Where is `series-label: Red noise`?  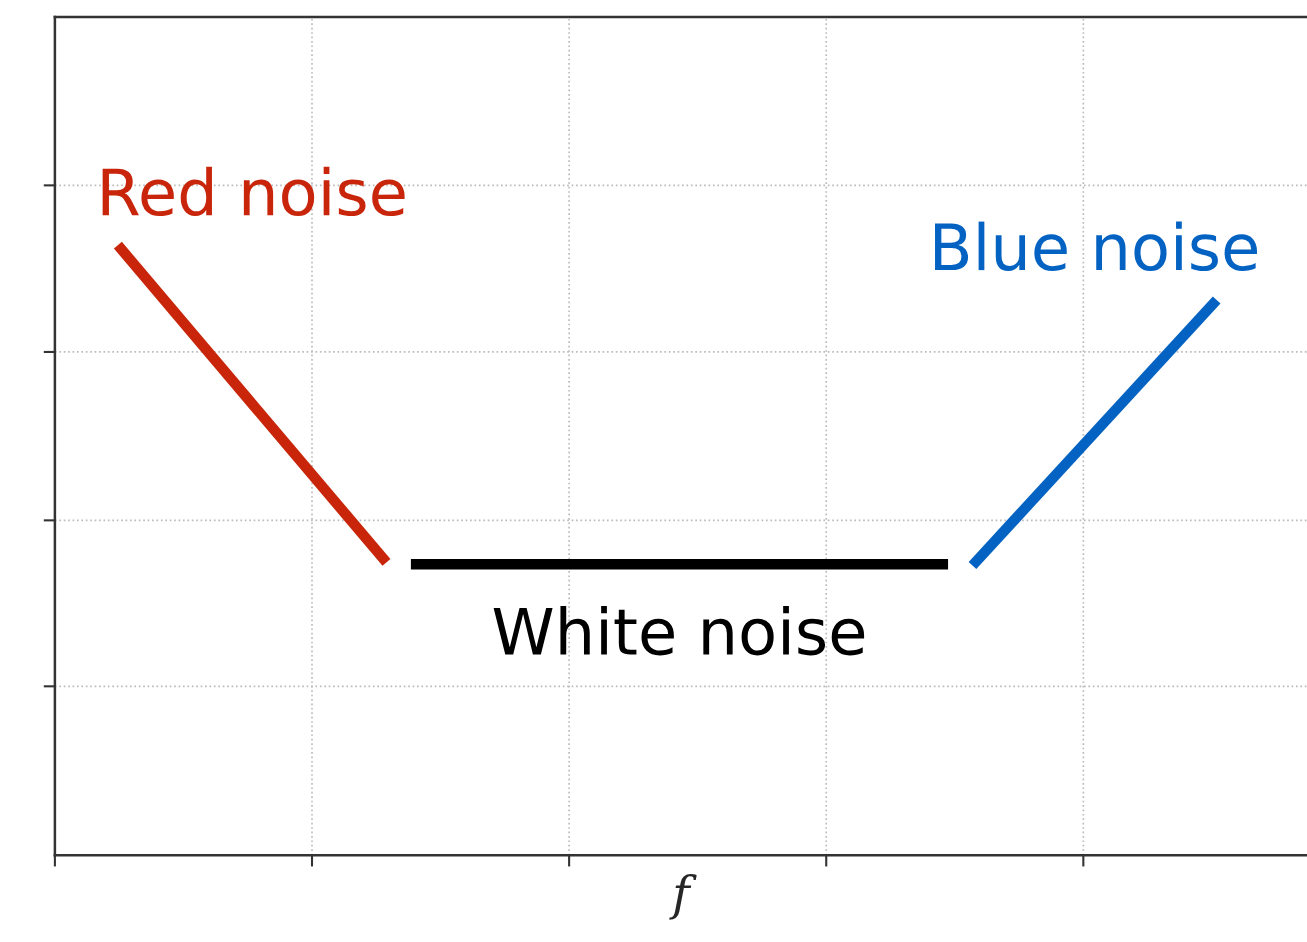 series-label: Red noise is located at coordinates (253, 191).